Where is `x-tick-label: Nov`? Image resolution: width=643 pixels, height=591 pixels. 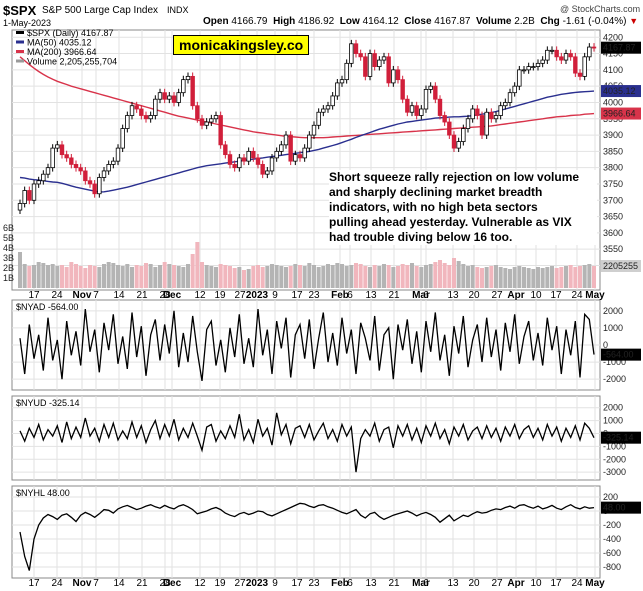 x-tick-label: Nov is located at coordinates (82, 583).